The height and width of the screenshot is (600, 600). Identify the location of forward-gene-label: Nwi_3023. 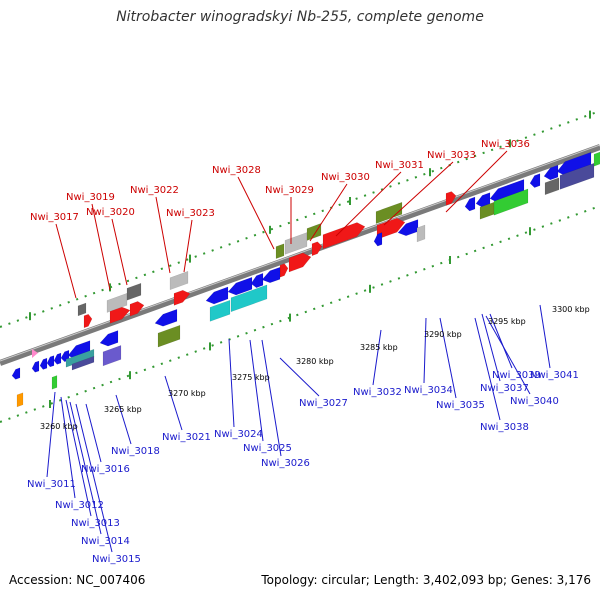
(190, 213).